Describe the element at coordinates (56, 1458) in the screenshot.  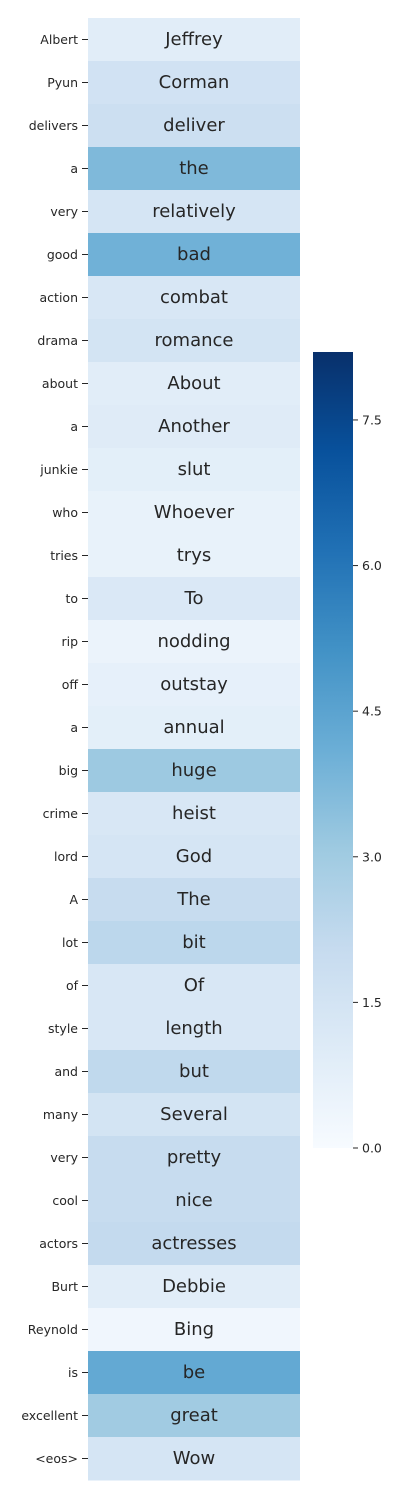
I see `row-label: <eos>` at that location.